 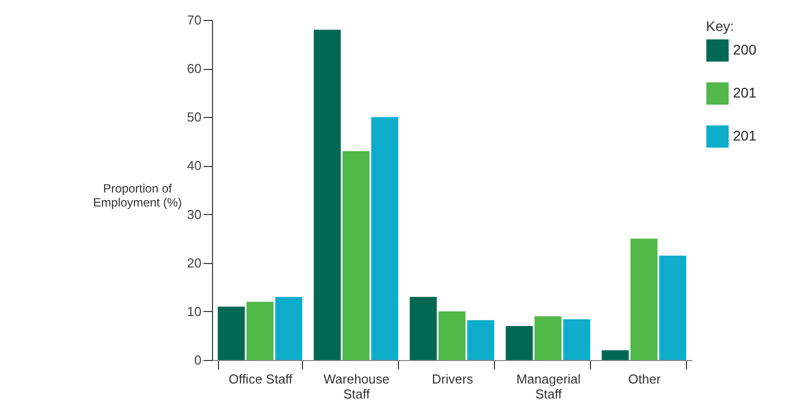 I want to click on y-tick-label: 10, so click(x=194, y=311).